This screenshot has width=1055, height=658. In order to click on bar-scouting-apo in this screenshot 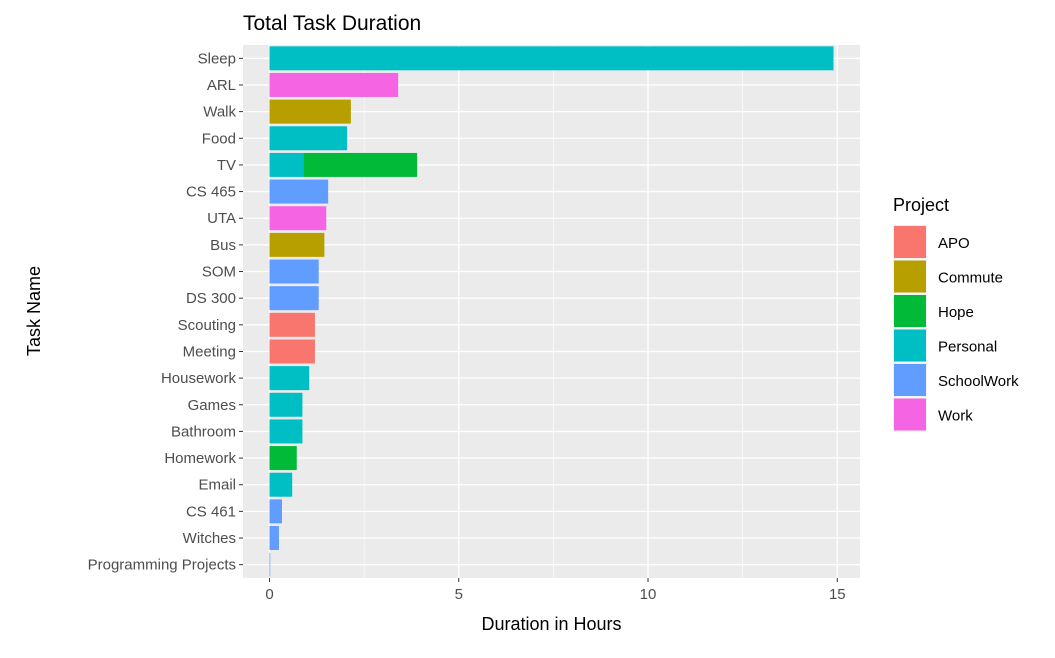, I will do `click(292, 324)`.